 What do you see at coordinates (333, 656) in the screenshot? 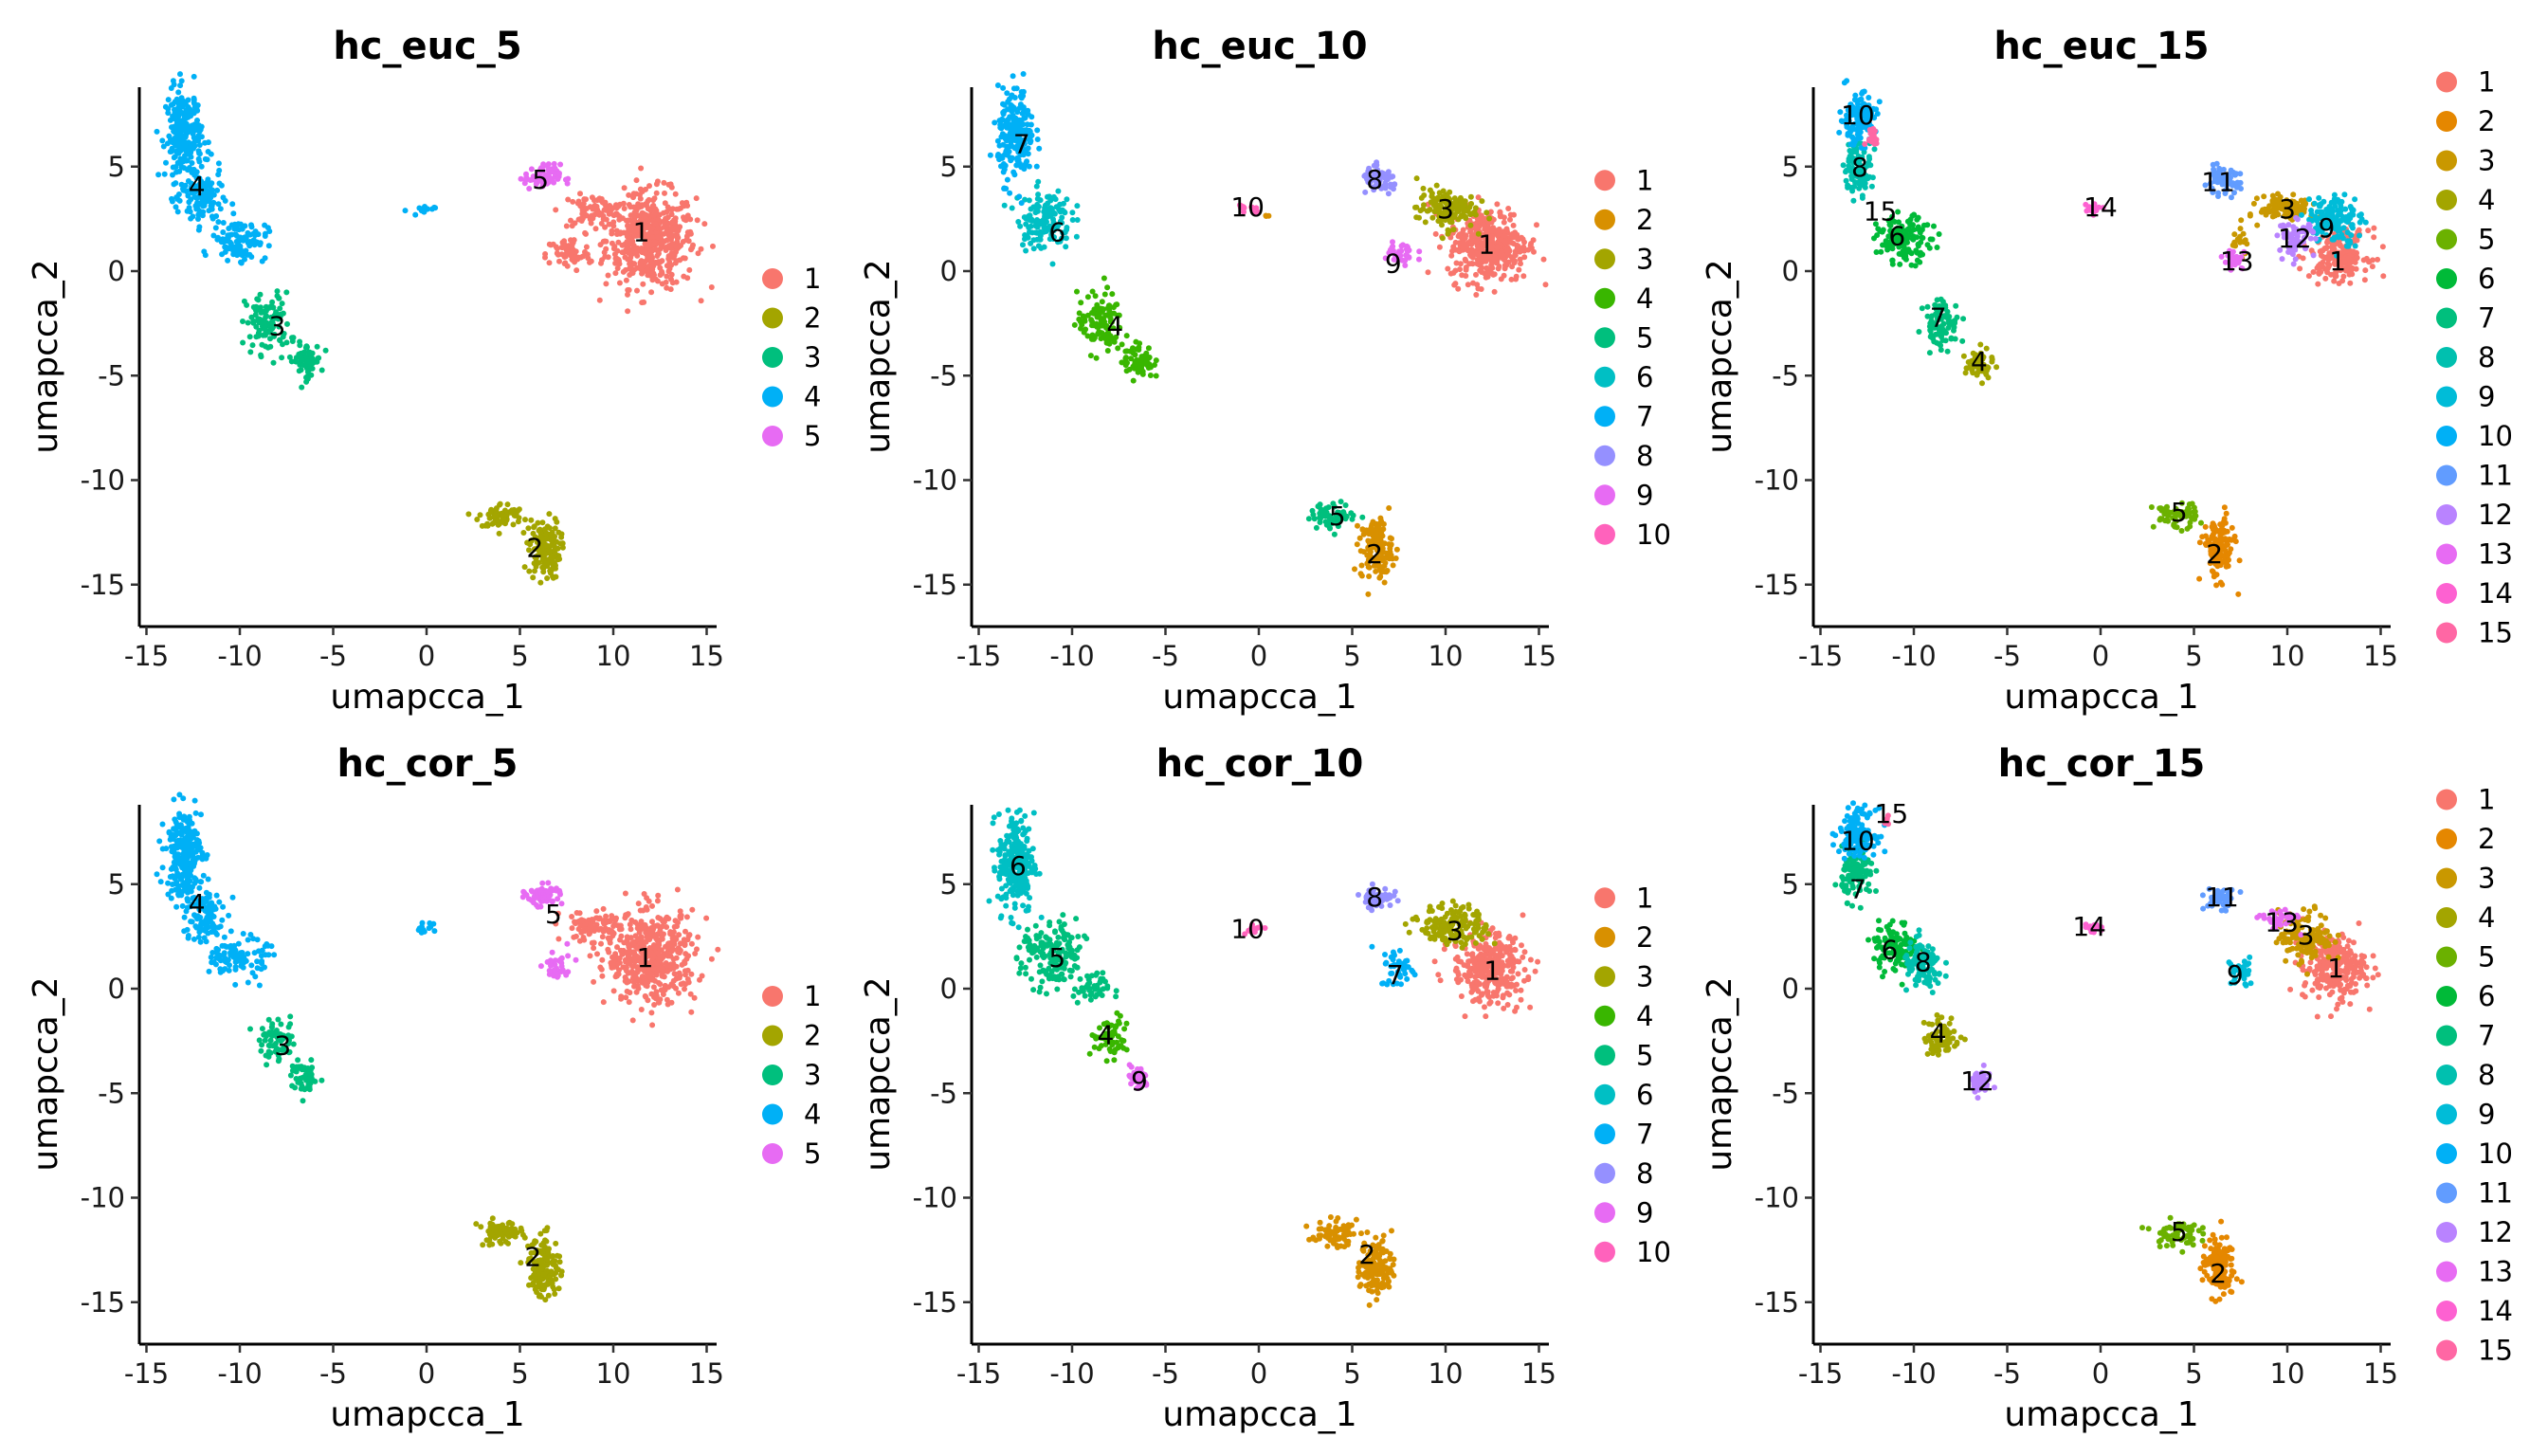
I see `x-tick-label: -5` at bounding box center [333, 656].